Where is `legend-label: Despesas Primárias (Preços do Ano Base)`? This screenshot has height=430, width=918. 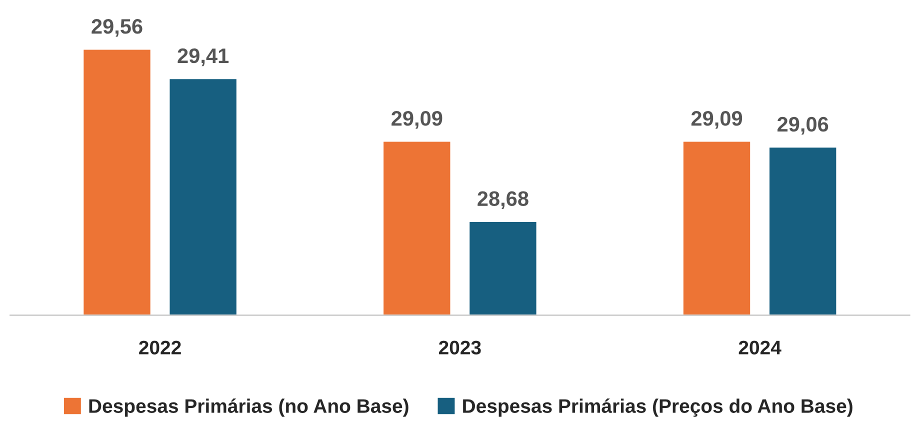 legend-label: Despesas Primárias (Preços do Ano Base) is located at coordinates (657, 407).